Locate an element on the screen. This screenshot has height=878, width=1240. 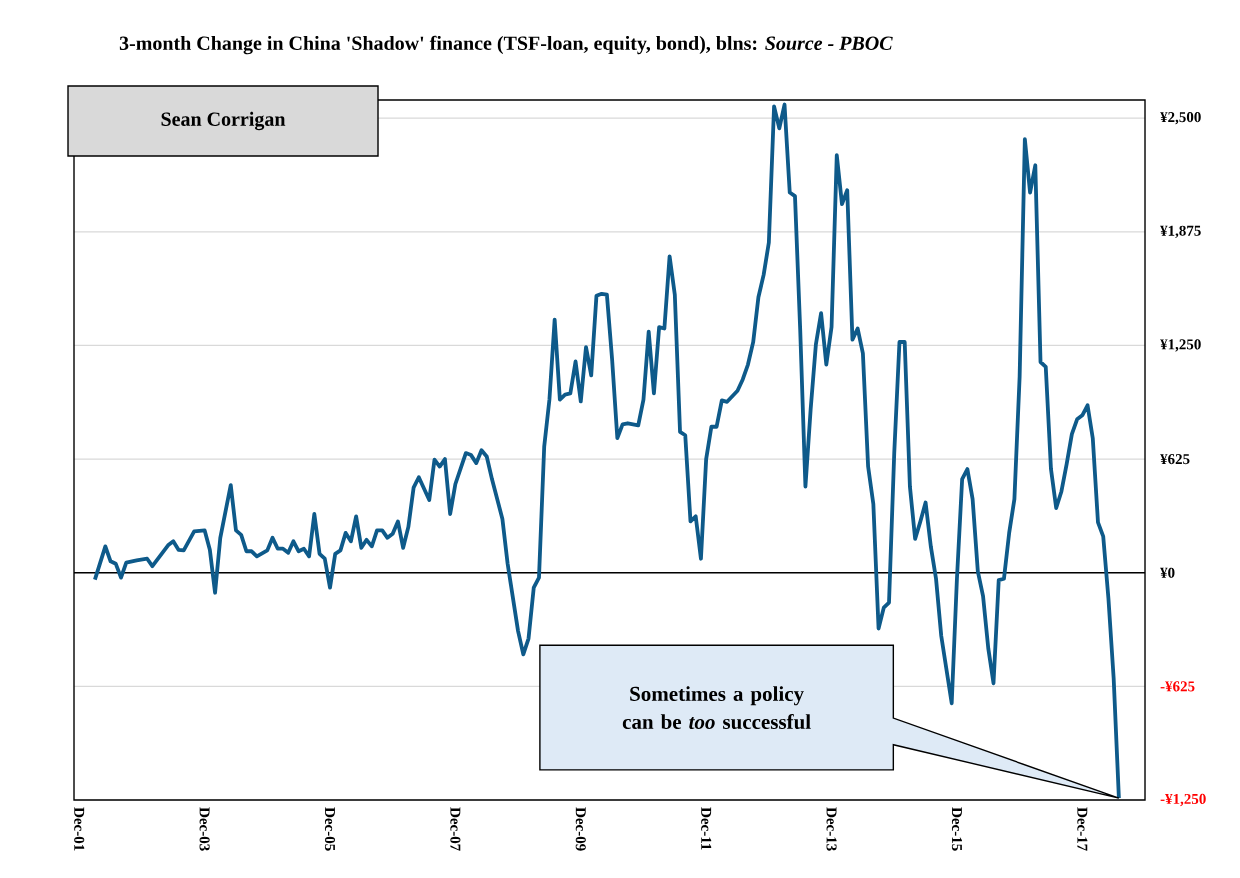
x-tick-label: Dec-01 is located at coordinates (79, 829).